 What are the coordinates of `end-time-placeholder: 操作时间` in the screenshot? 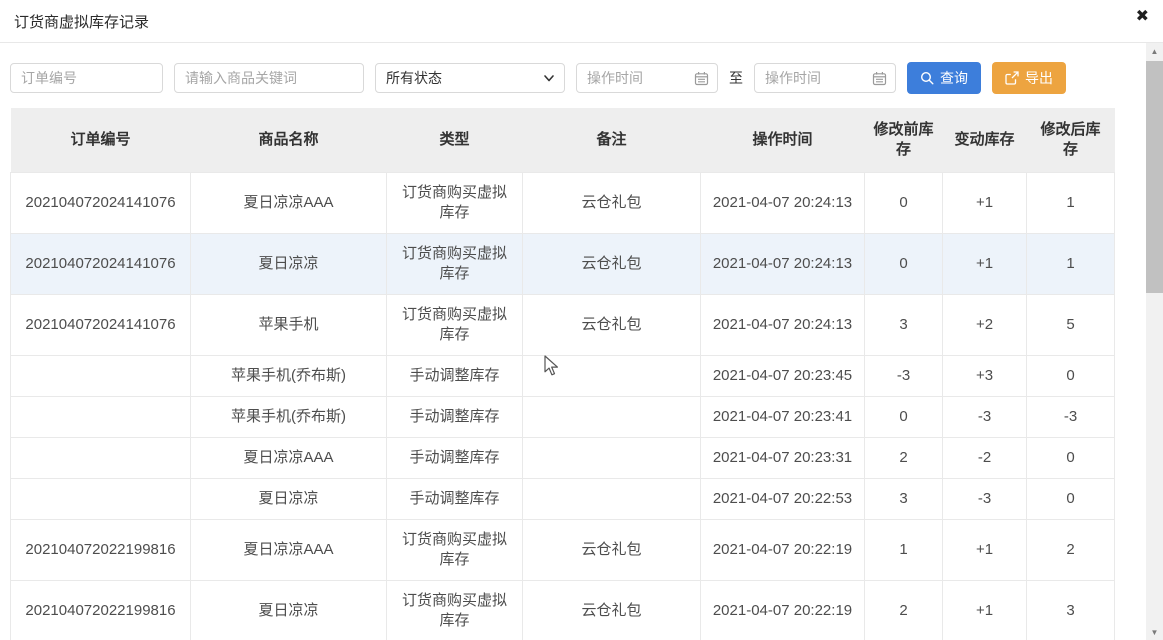 It's located at (793, 78).